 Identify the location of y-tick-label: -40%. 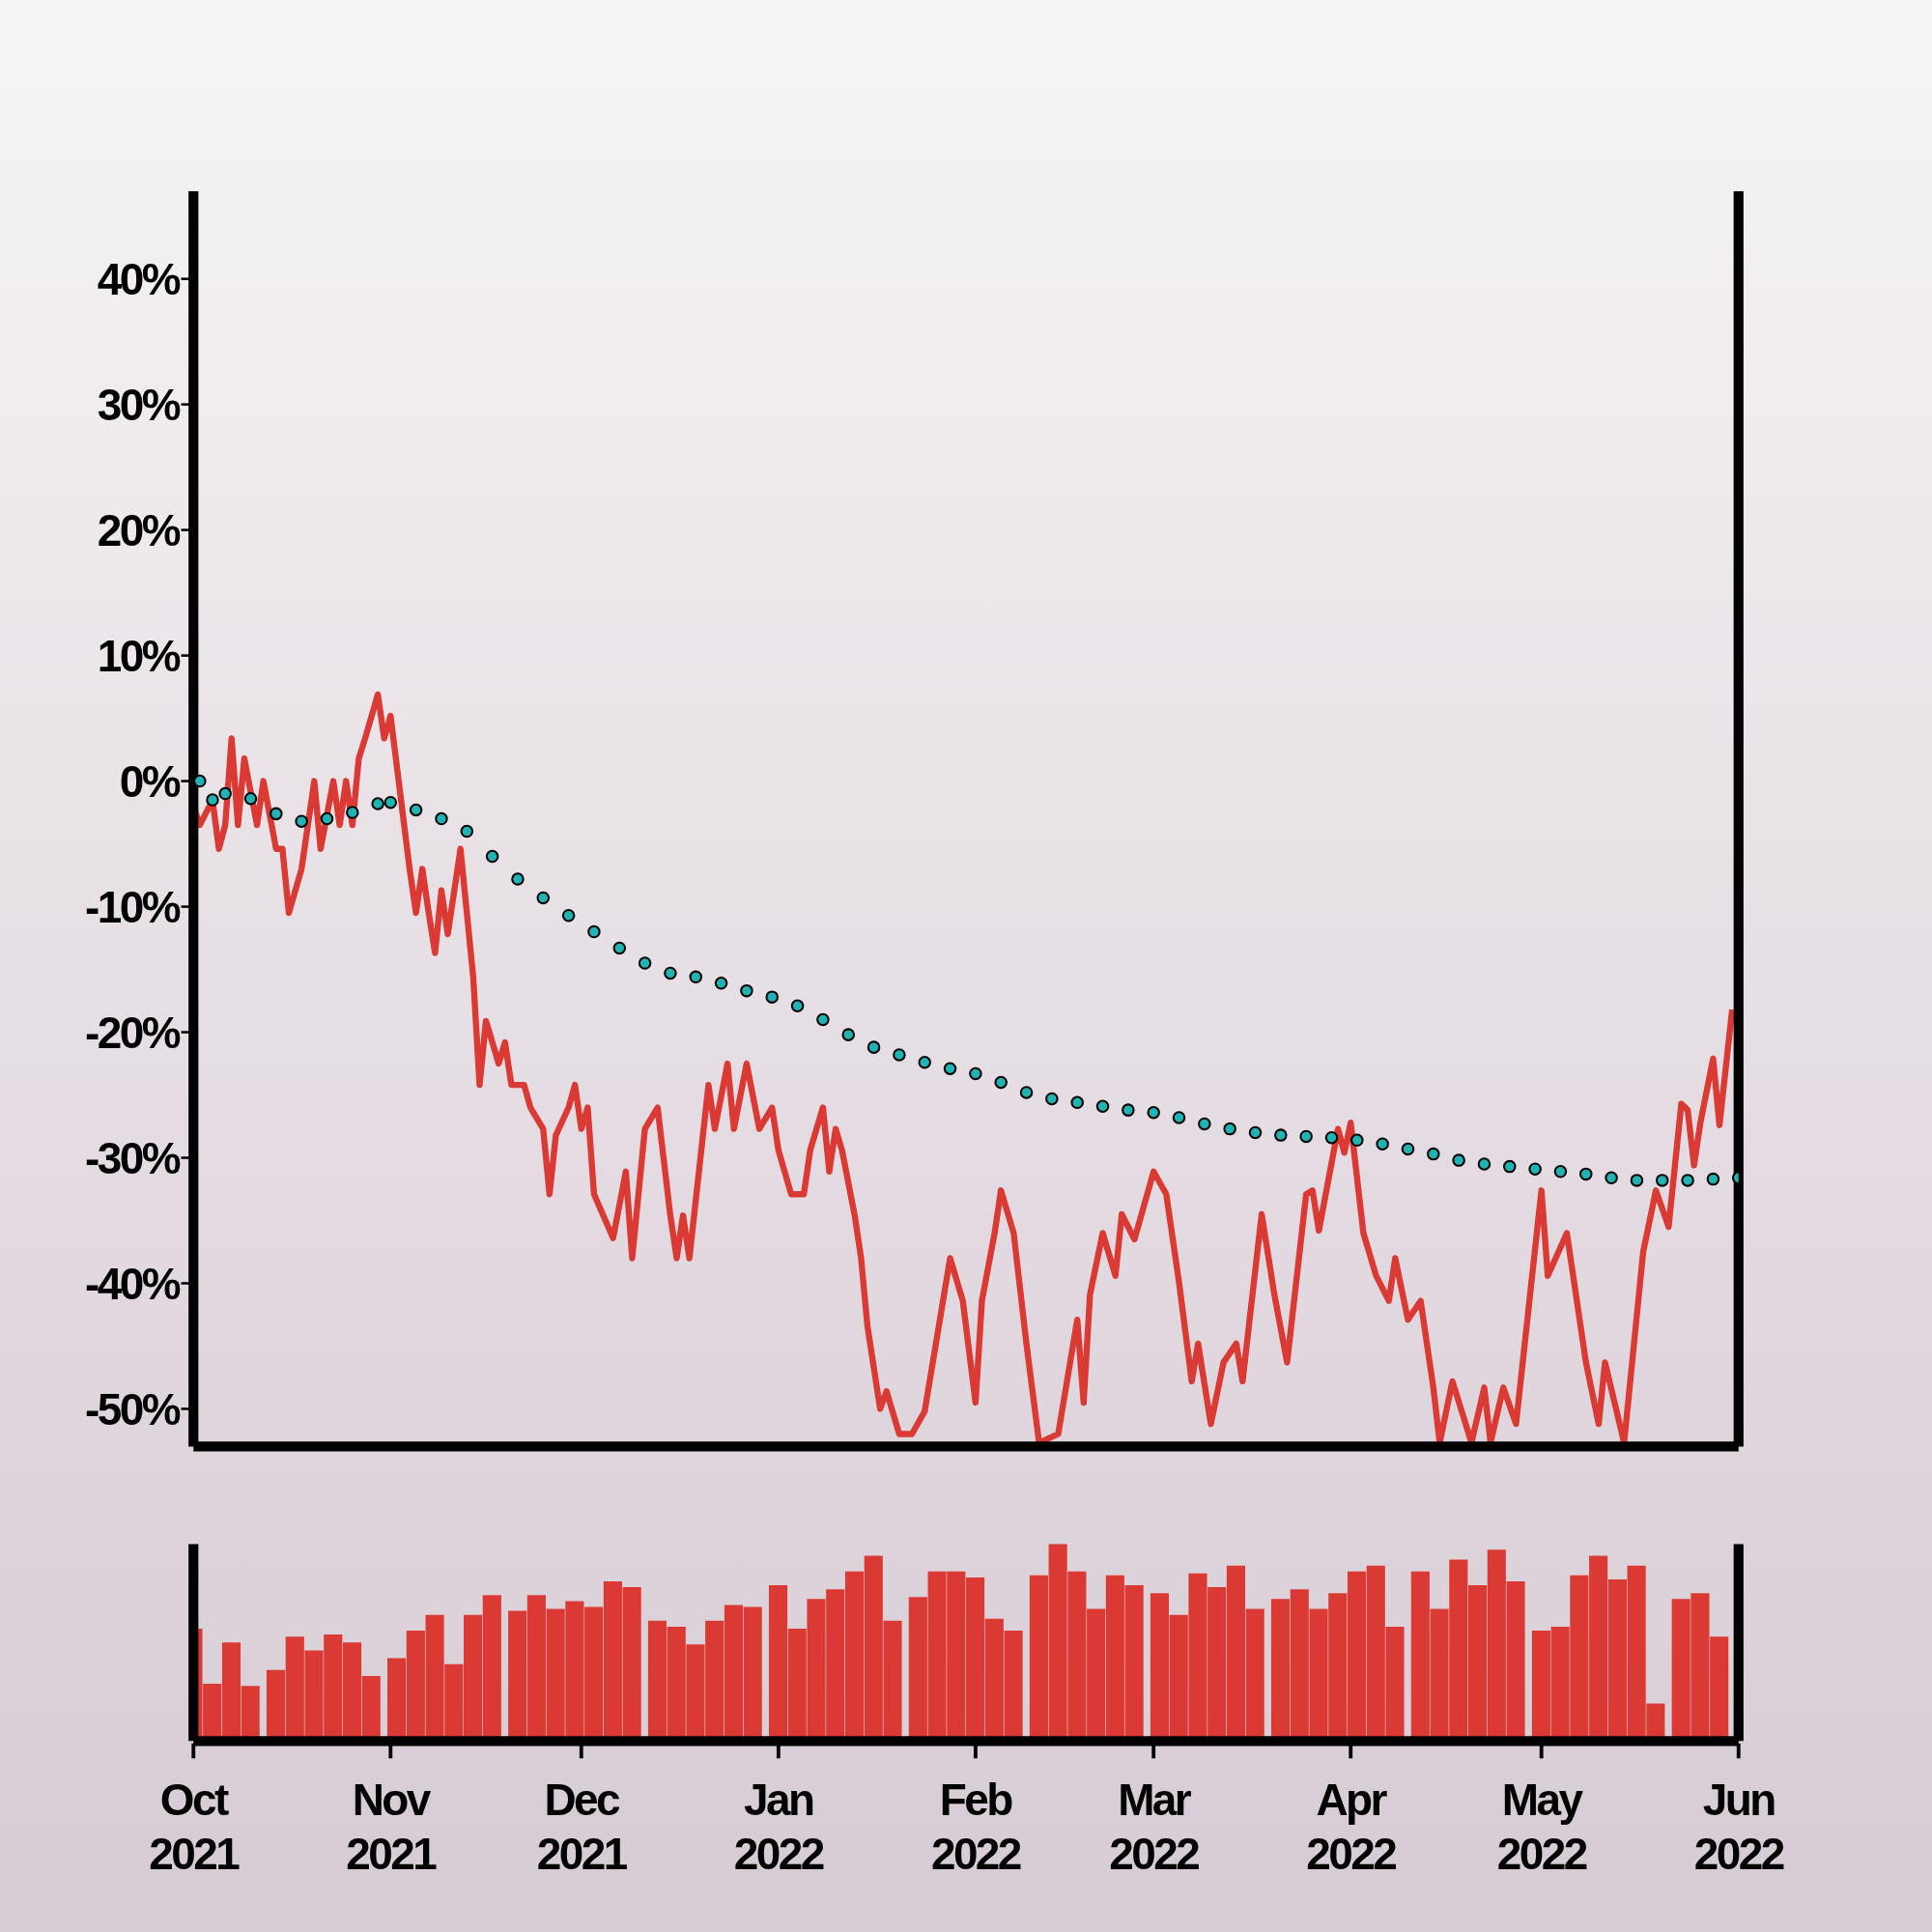
(132, 1283).